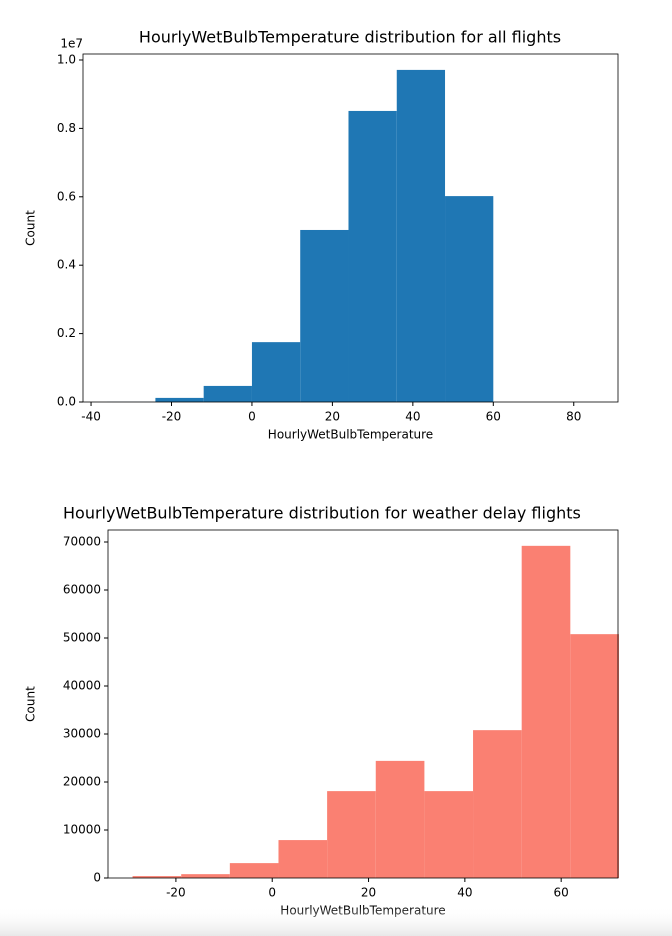 The width and height of the screenshot is (672, 936). Describe the element at coordinates (66, 128) in the screenshot. I see `y-tick-label: 0.8` at that location.